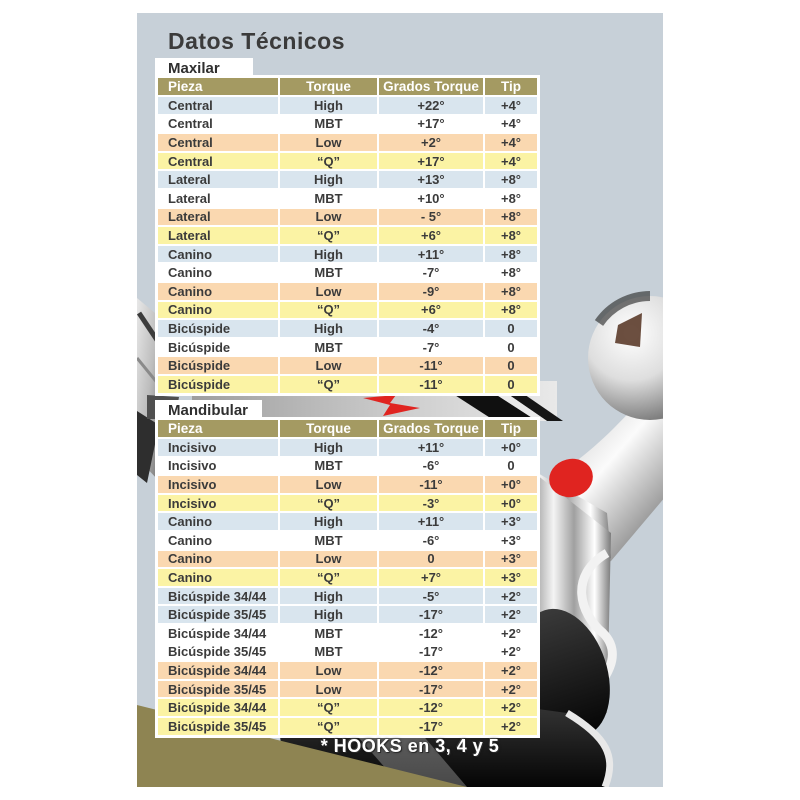 The width and height of the screenshot is (800, 800). Describe the element at coordinates (431, 328) in the screenshot. I see `table-cell-grados: -4°` at that location.